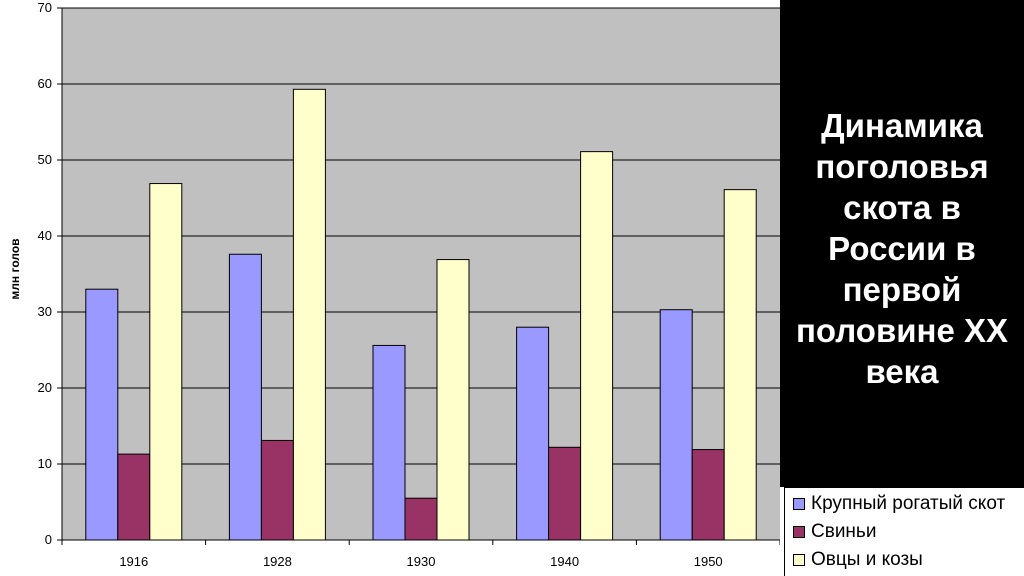 The height and width of the screenshot is (576, 1024). I want to click on legend-item-pigs: Свиньи, so click(904, 532).